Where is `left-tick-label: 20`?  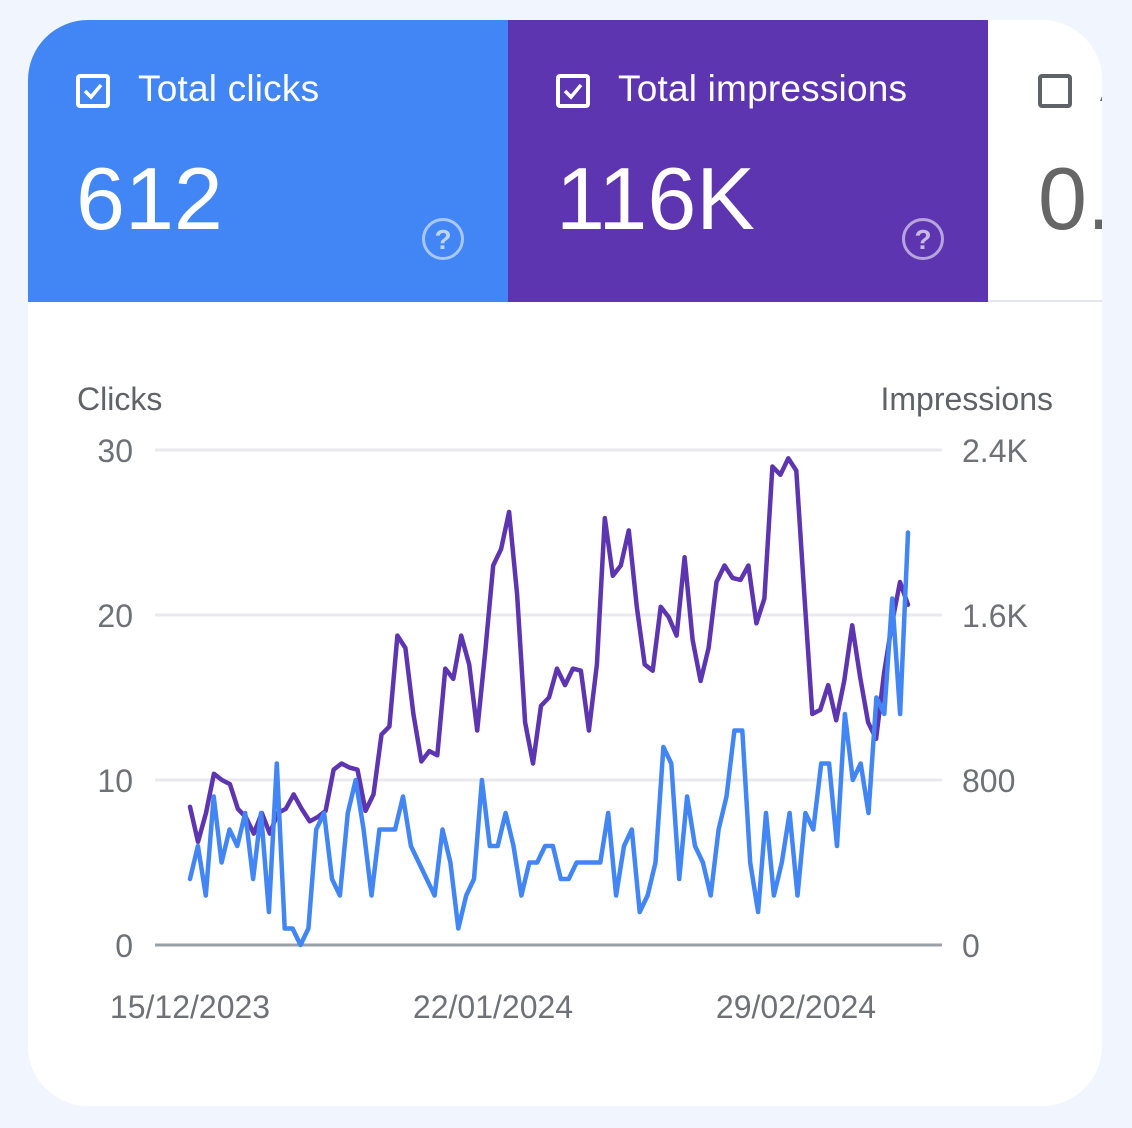 left-tick-label: 20 is located at coordinates (115, 616).